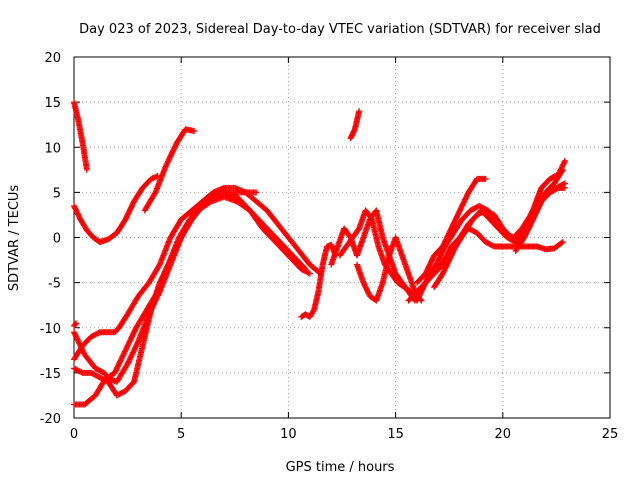  What do you see at coordinates (87, 224) in the screenshot?
I see `series-track-a` at bounding box center [87, 224].